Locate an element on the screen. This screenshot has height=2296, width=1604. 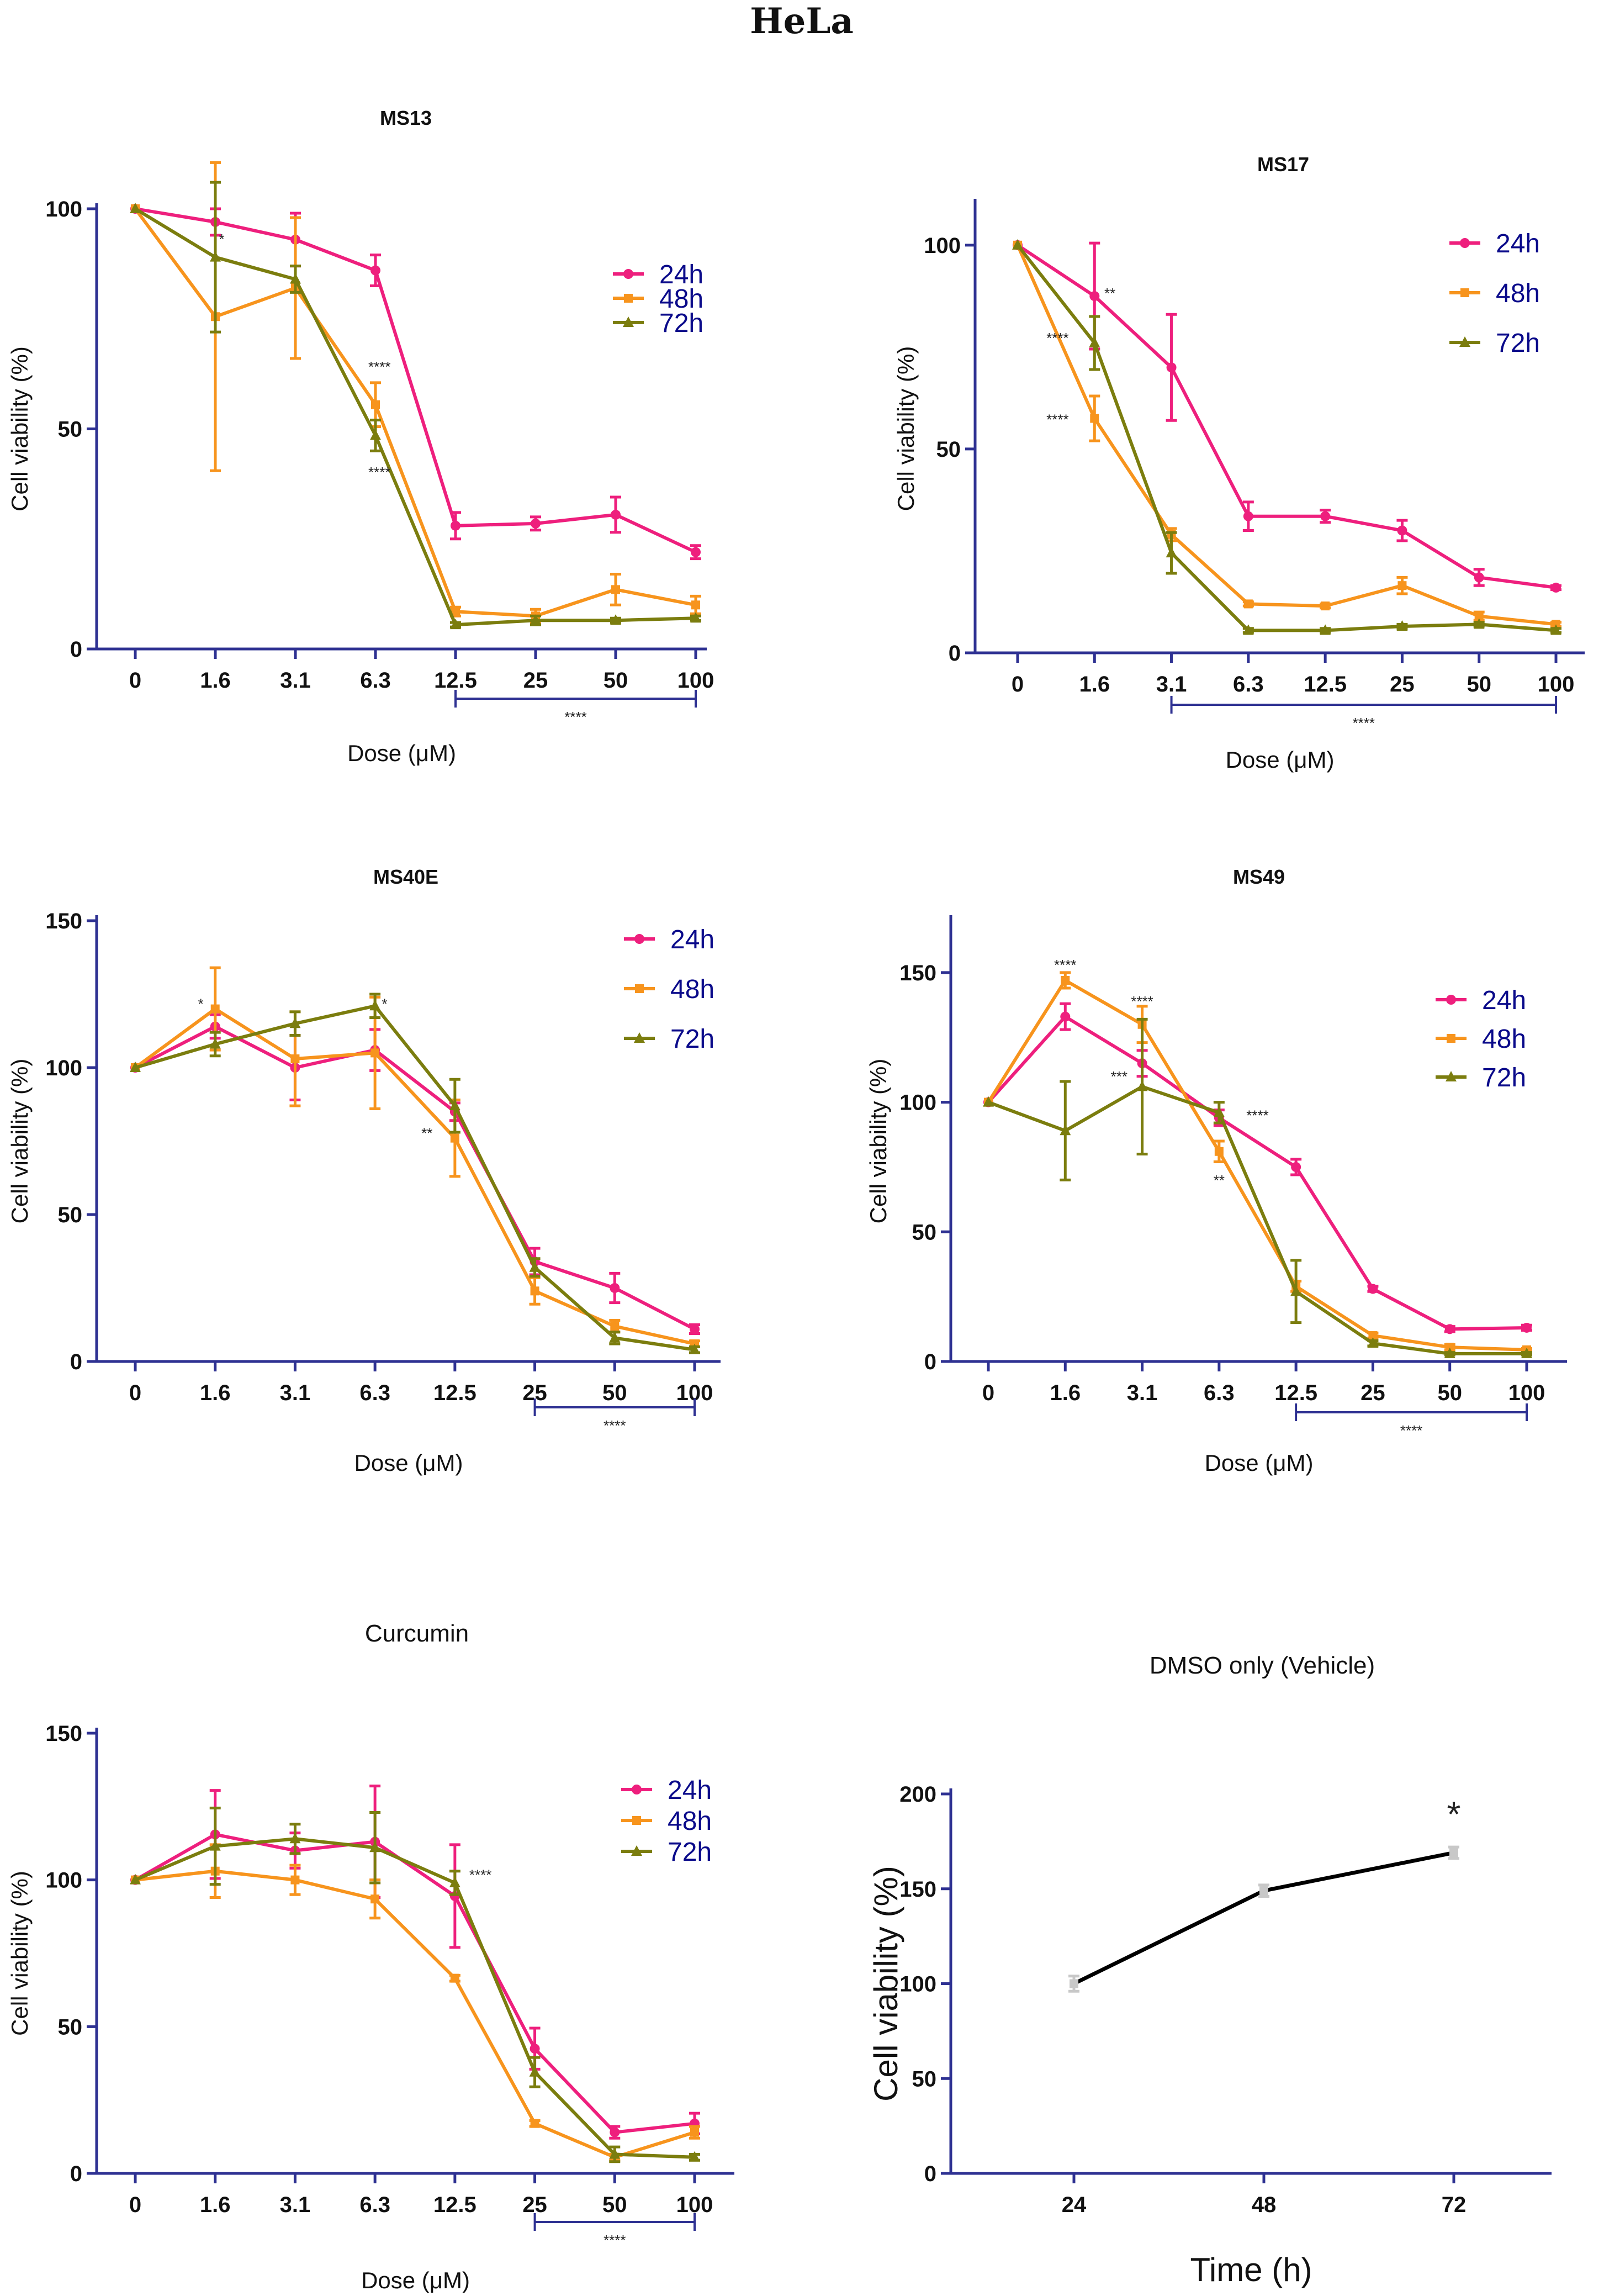
chart-title: MS40E is located at coordinates (406, 877).